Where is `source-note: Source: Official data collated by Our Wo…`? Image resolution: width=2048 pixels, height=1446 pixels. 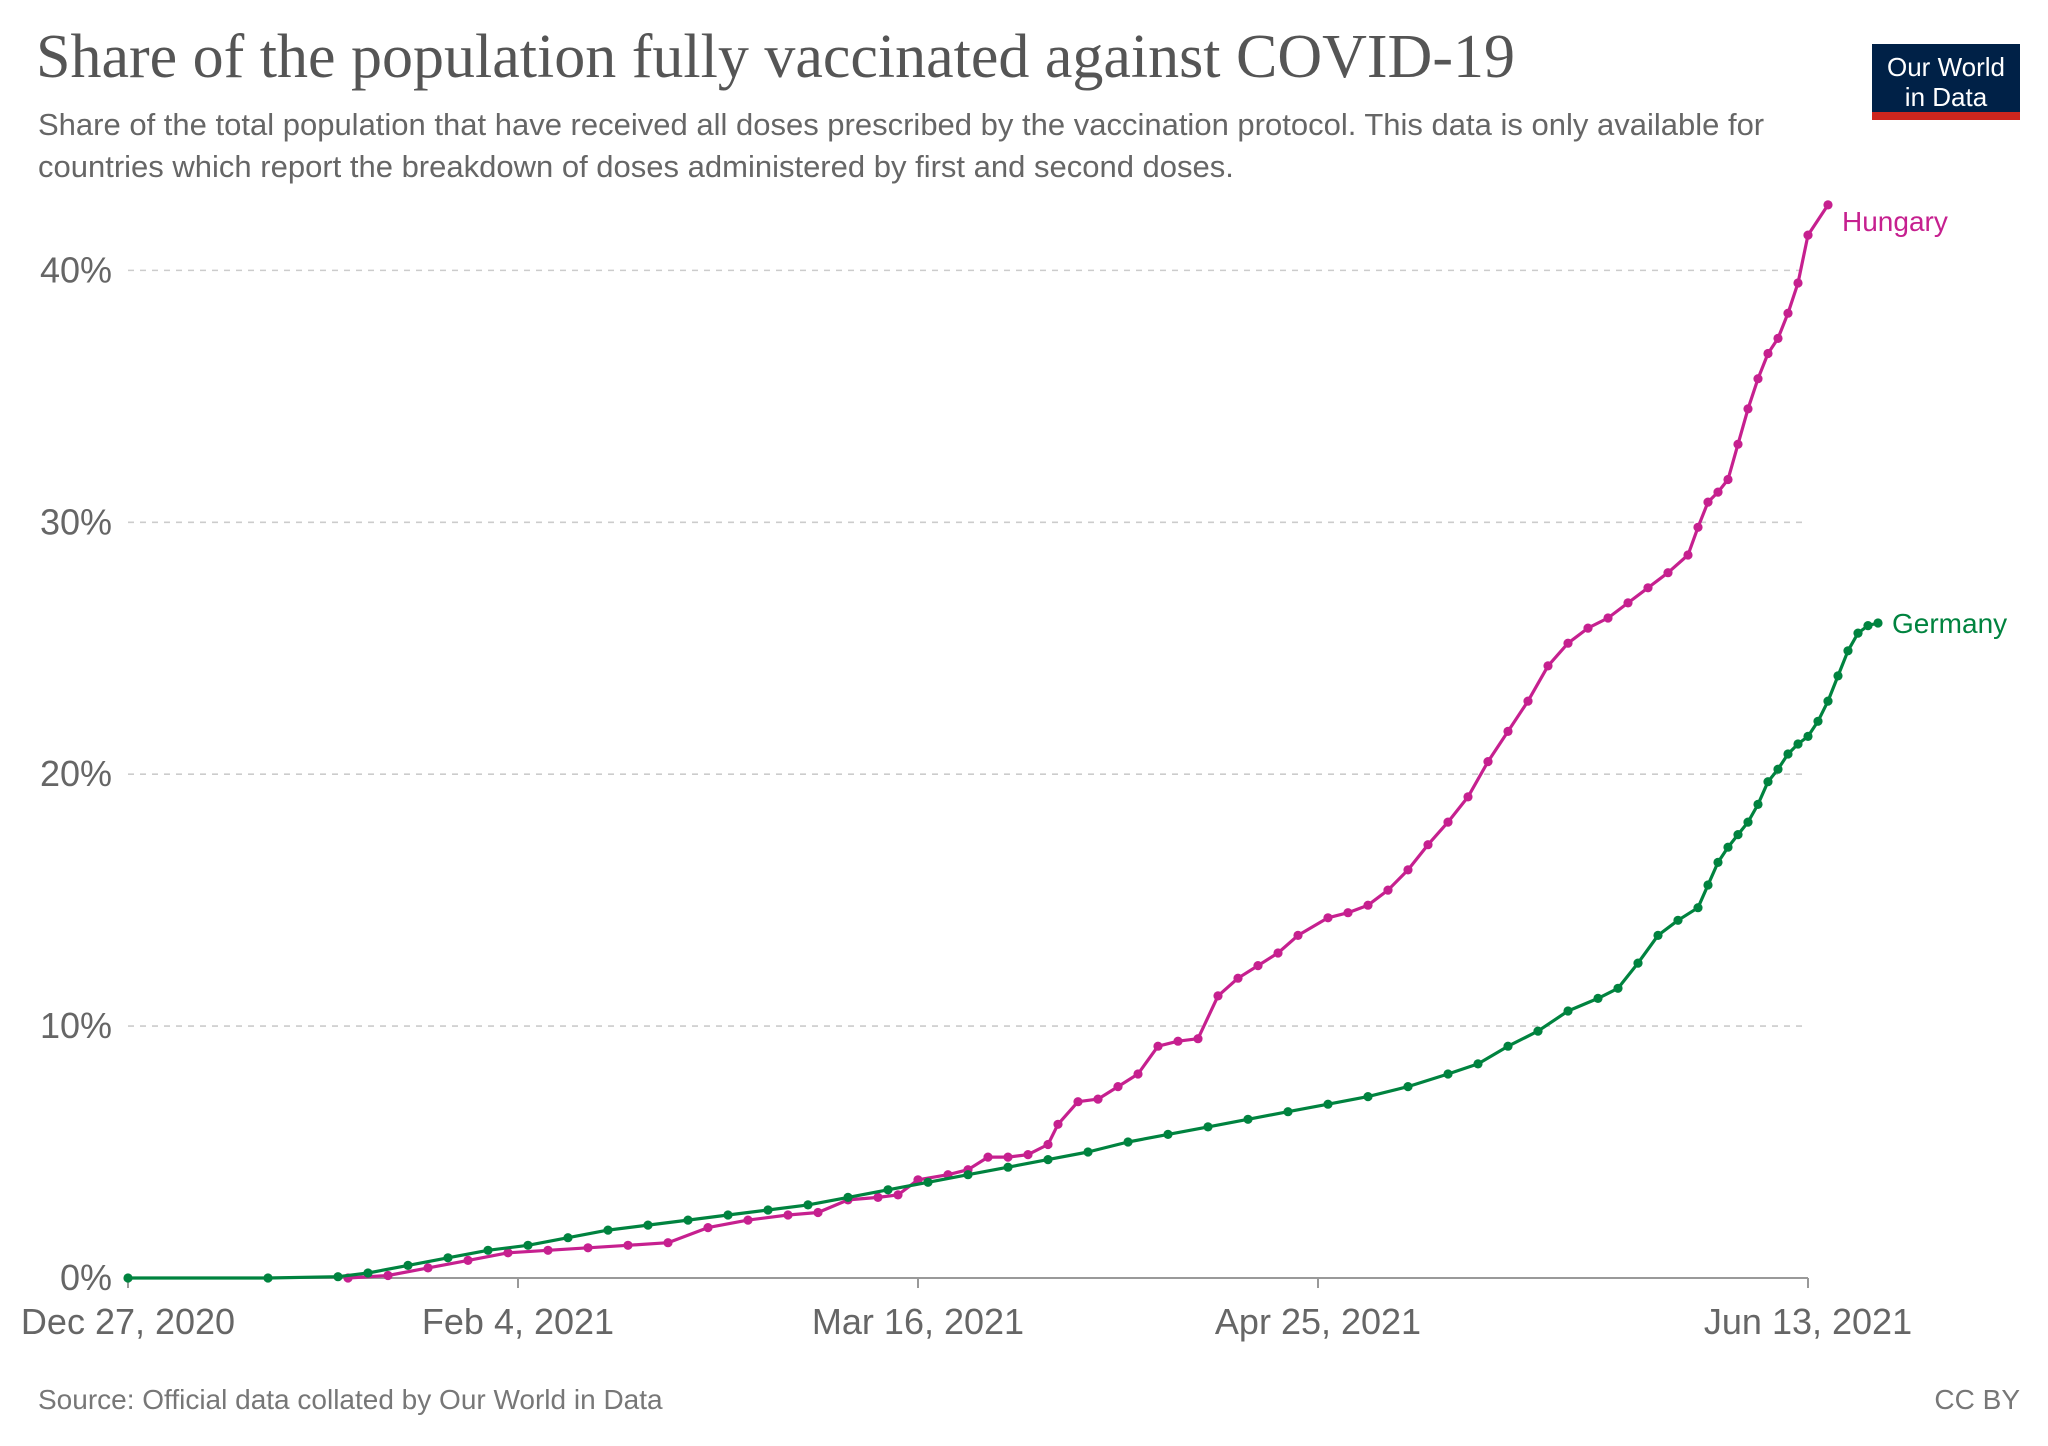 source-note: Source: Official data collated by Our Wo… is located at coordinates (350, 1399).